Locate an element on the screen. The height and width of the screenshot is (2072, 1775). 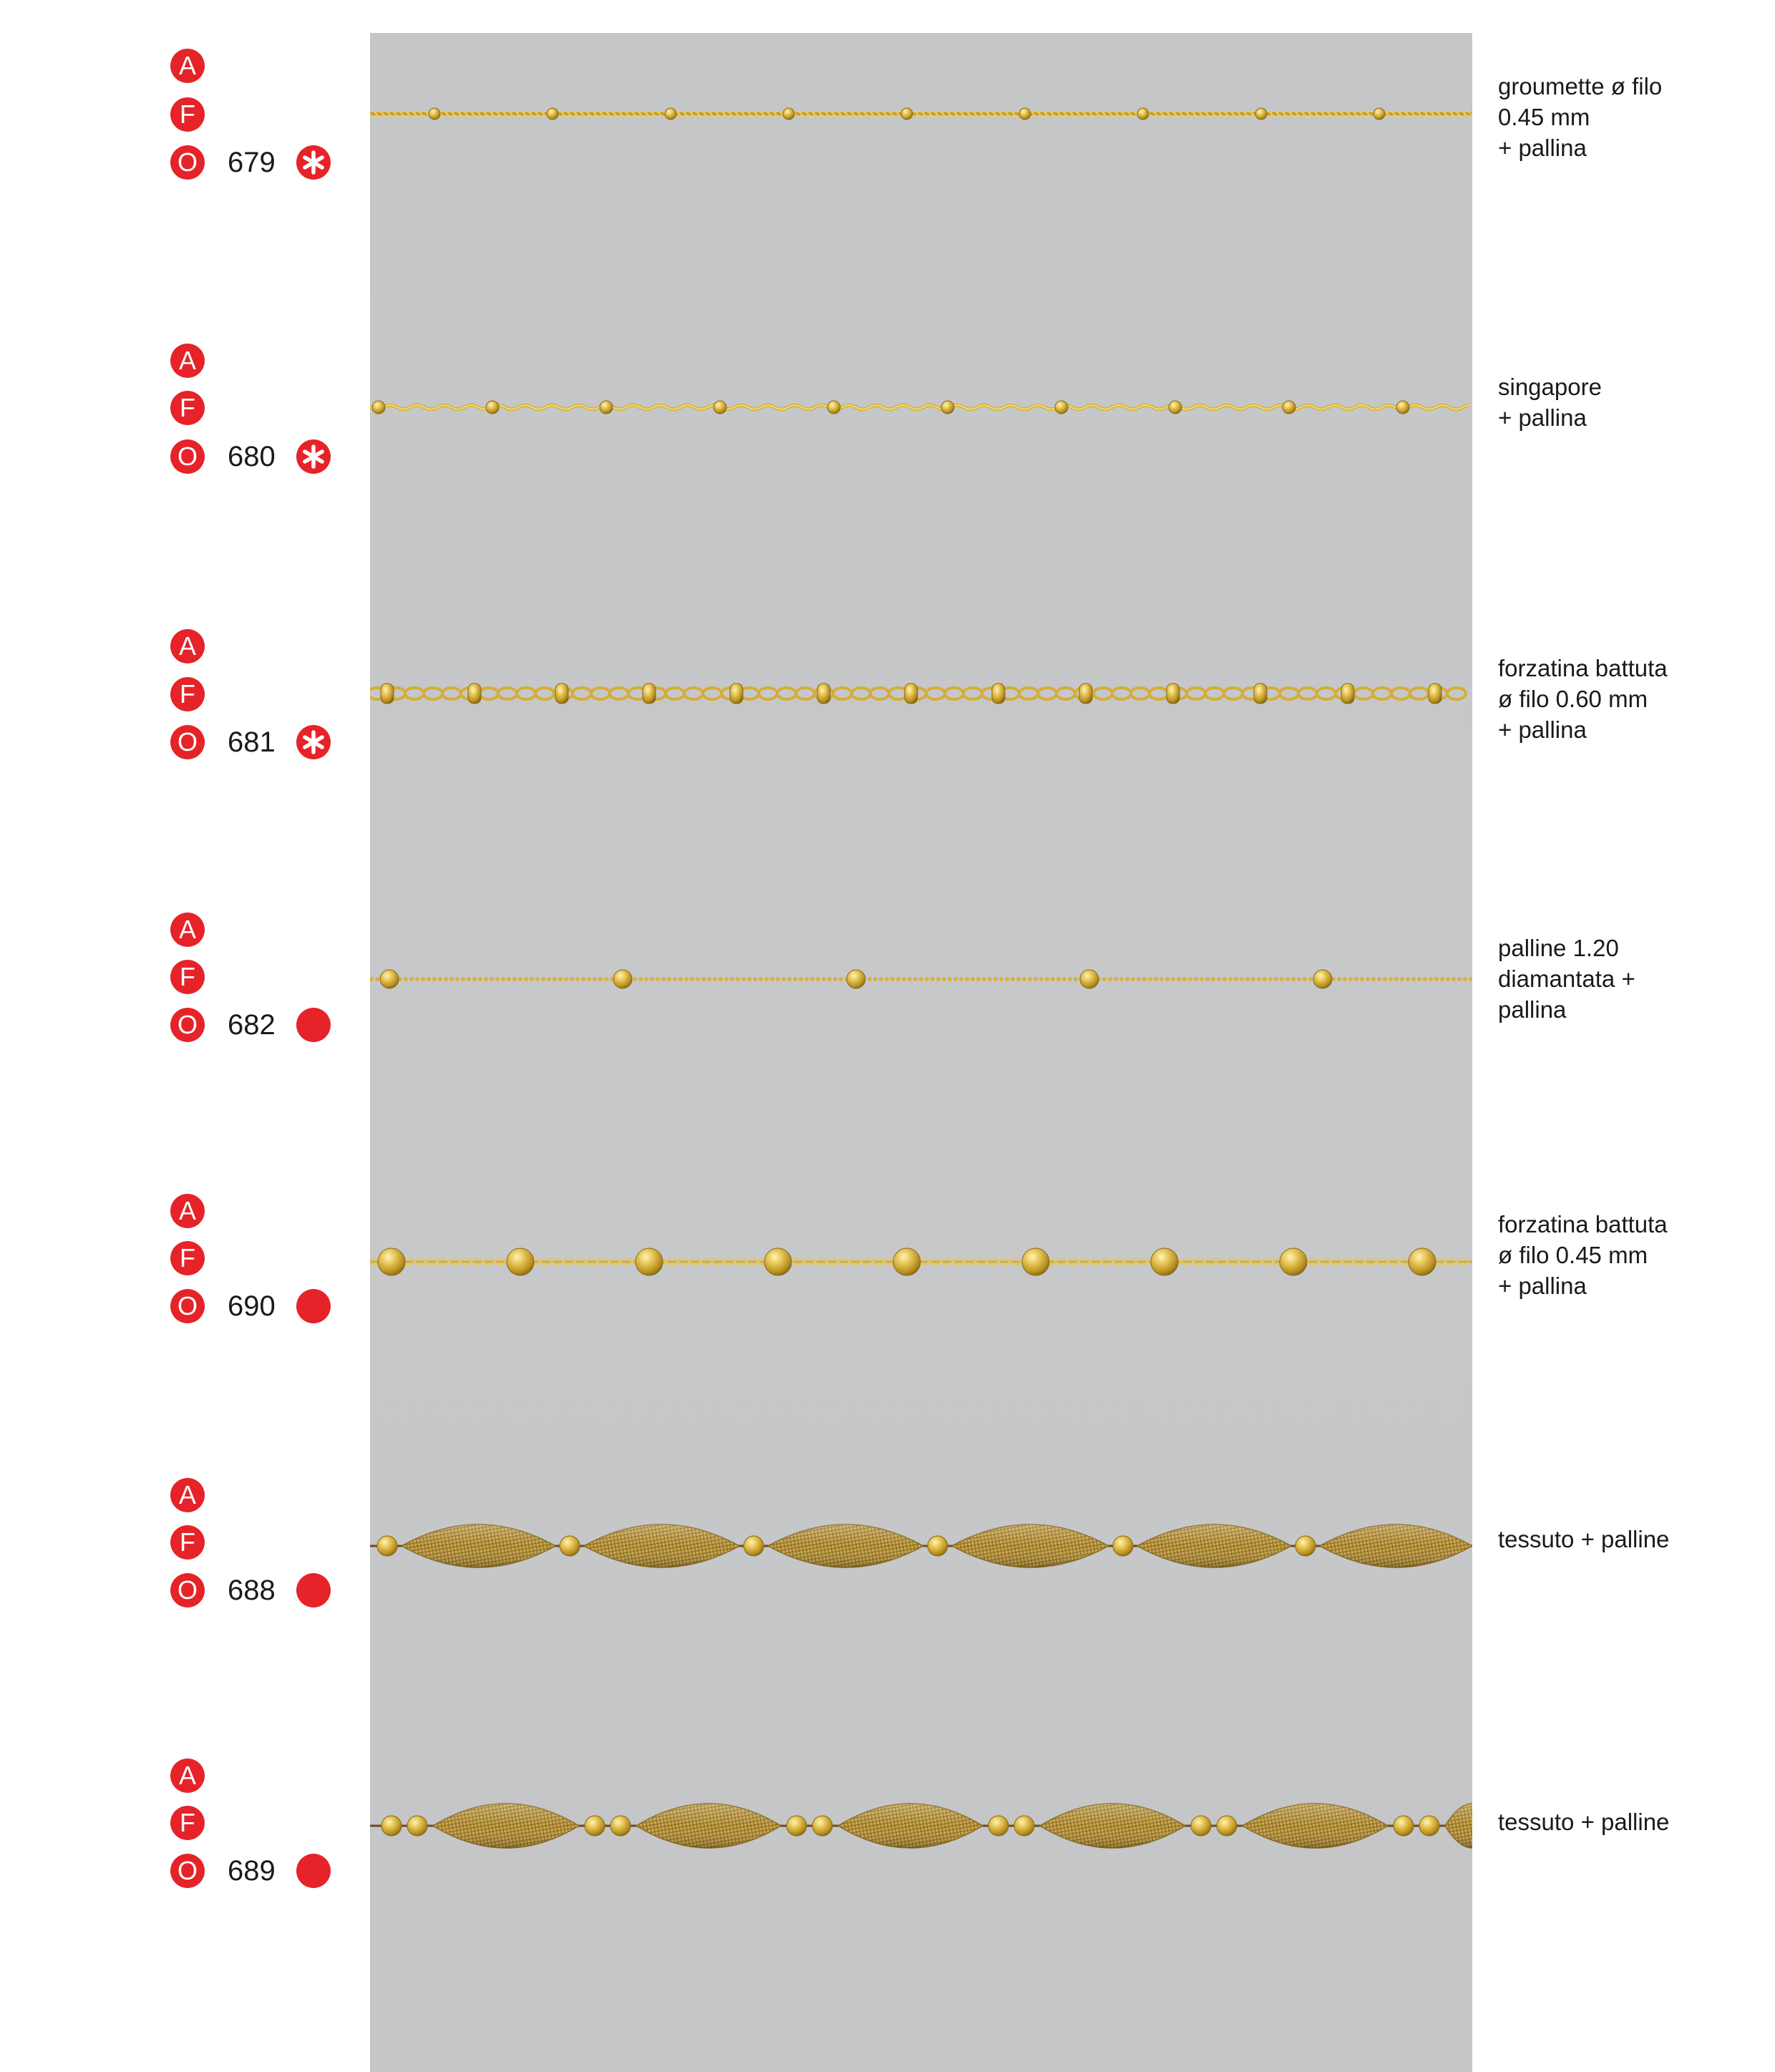
dot-icon is located at coordinates (313, 1306).